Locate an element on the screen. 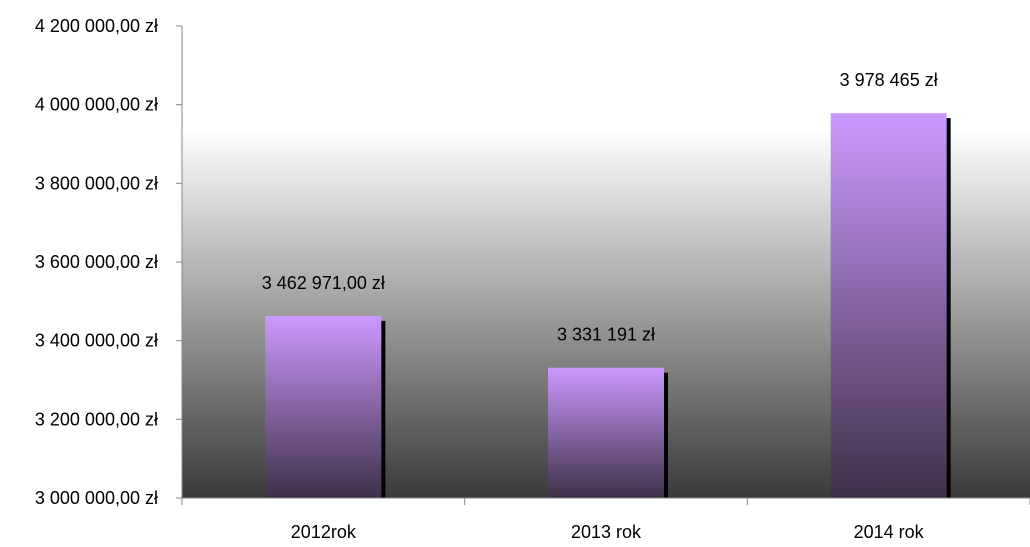 The height and width of the screenshot is (547, 1030). x-tick-label: 2014 rok is located at coordinates (889, 532).